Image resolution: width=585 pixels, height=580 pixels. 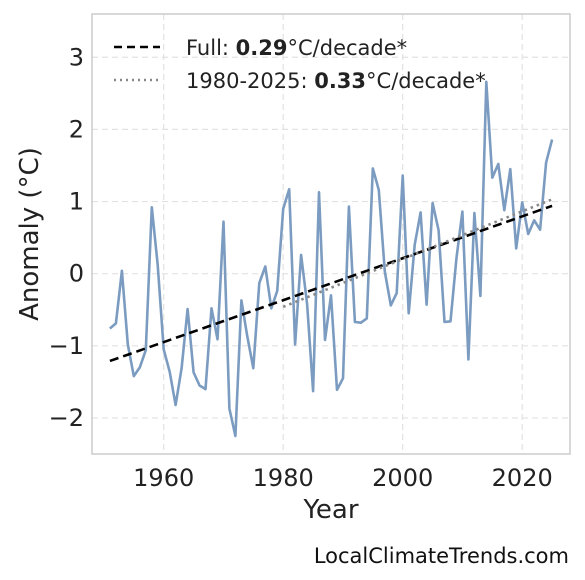 What do you see at coordinates (348, 48) in the screenshot?
I see `legend-full-unit: °C/decade*` at bounding box center [348, 48].